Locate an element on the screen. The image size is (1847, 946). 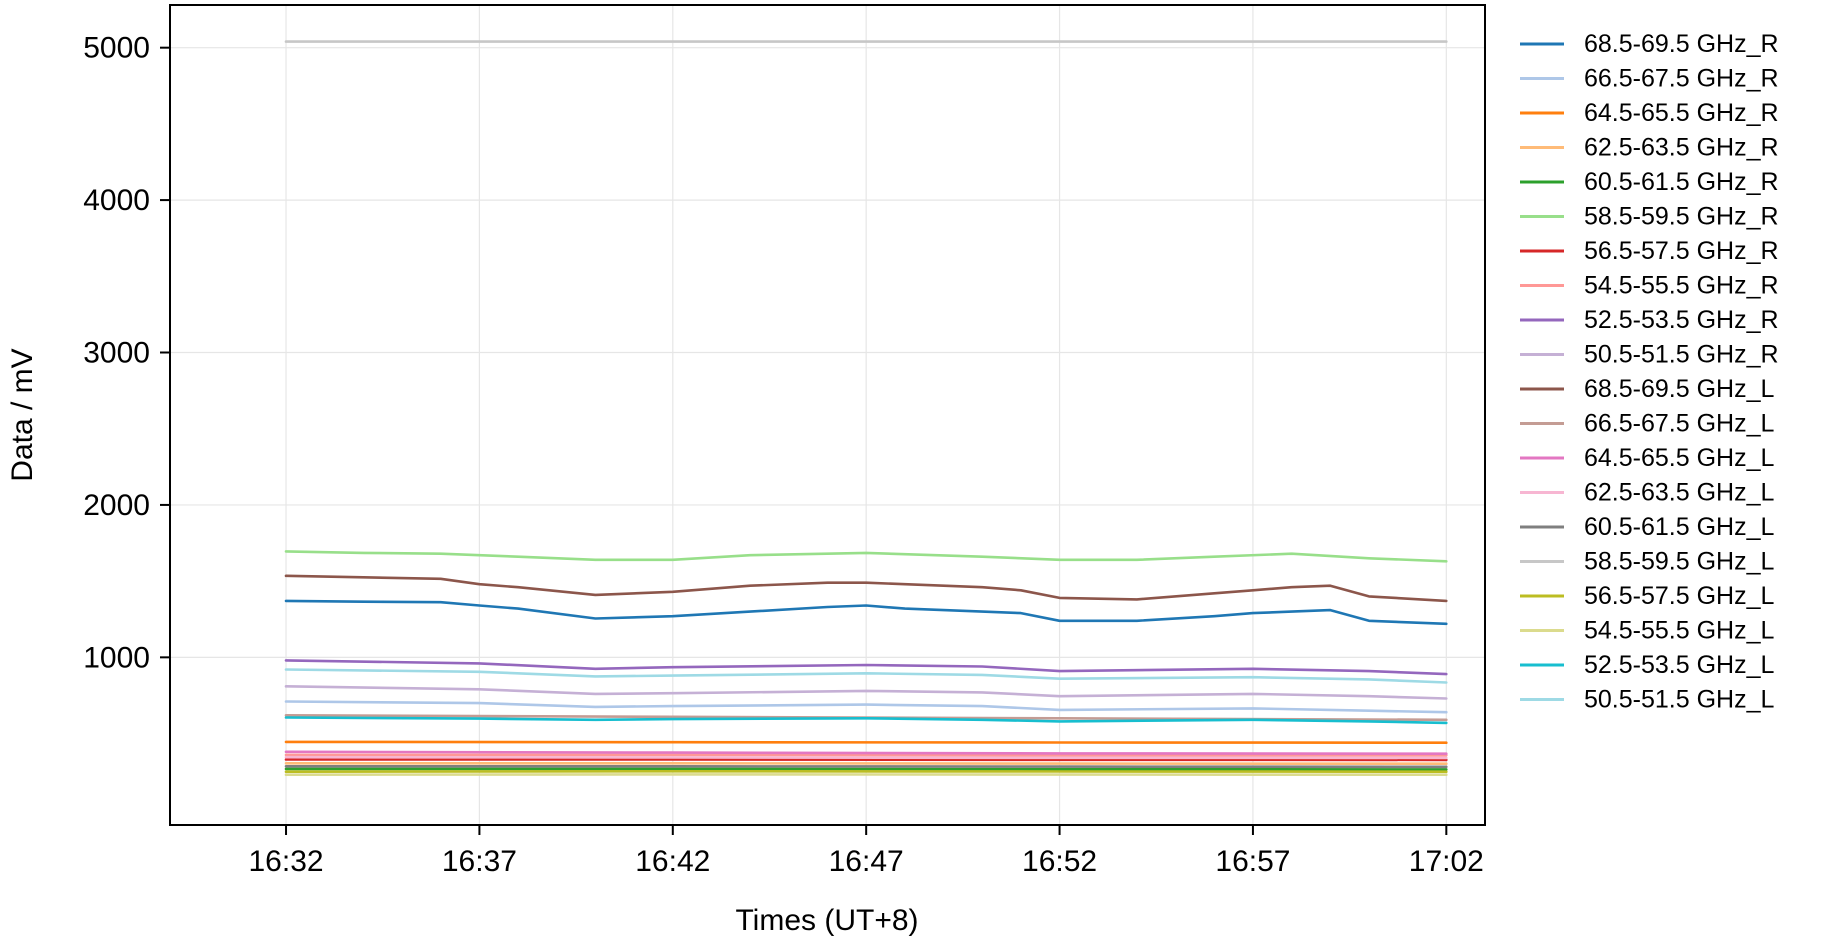
y-tick-label: 4000 is located at coordinates (116, 200).